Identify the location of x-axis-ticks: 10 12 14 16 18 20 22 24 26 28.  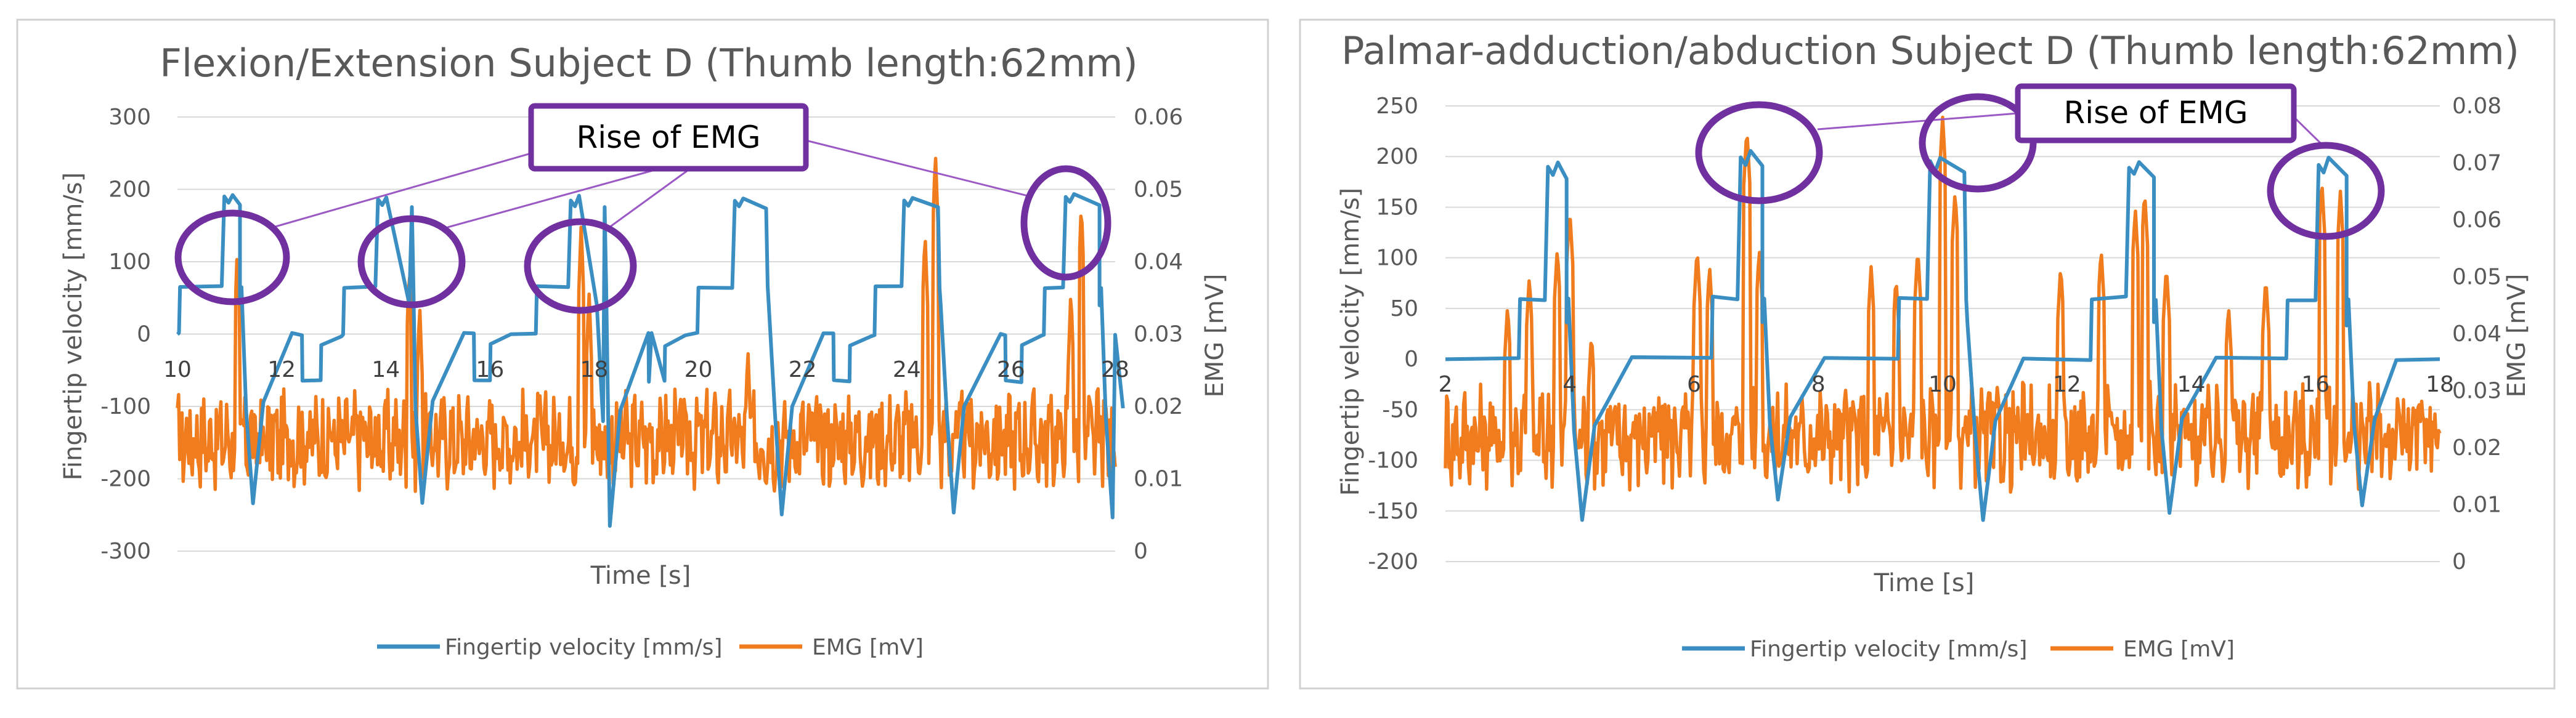
(646, 369).